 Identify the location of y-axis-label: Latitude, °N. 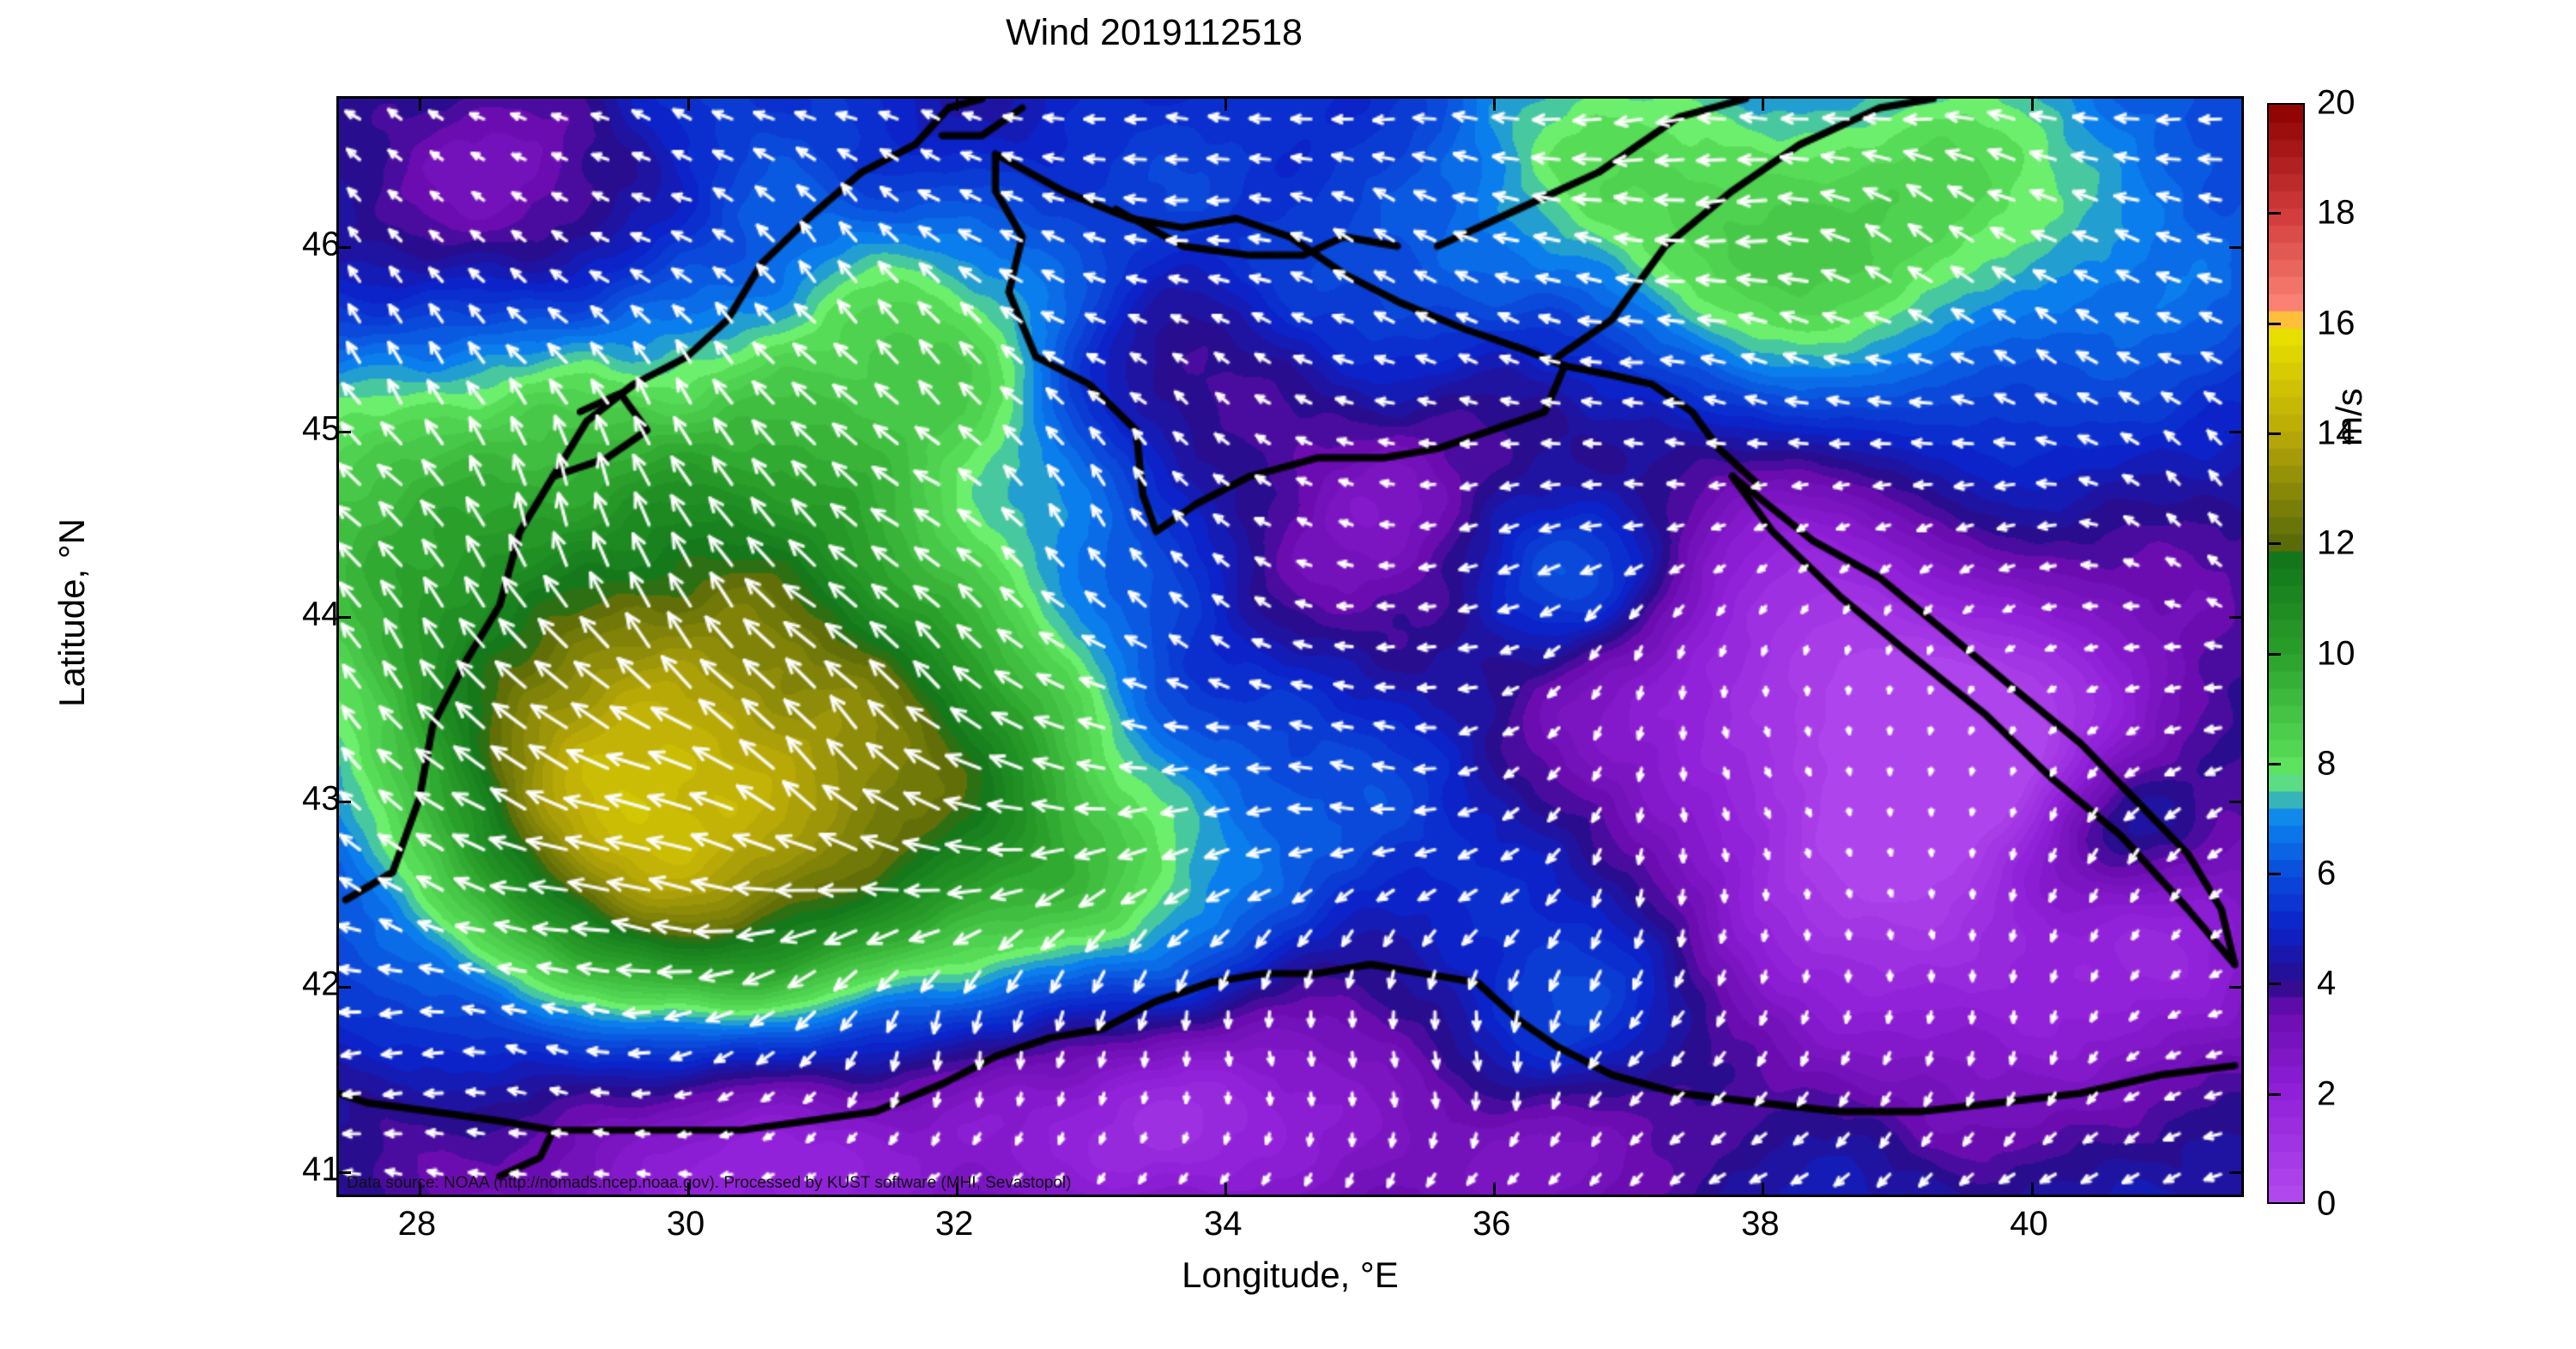
(71, 612).